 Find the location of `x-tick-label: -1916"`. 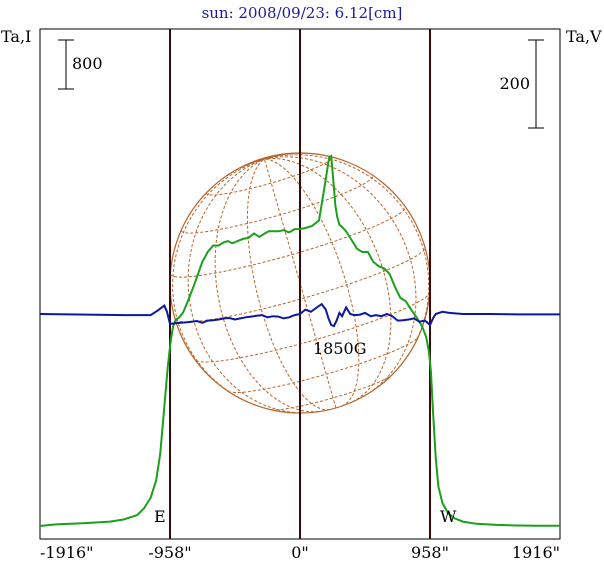

x-tick-label: -1916" is located at coordinates (66, 552).